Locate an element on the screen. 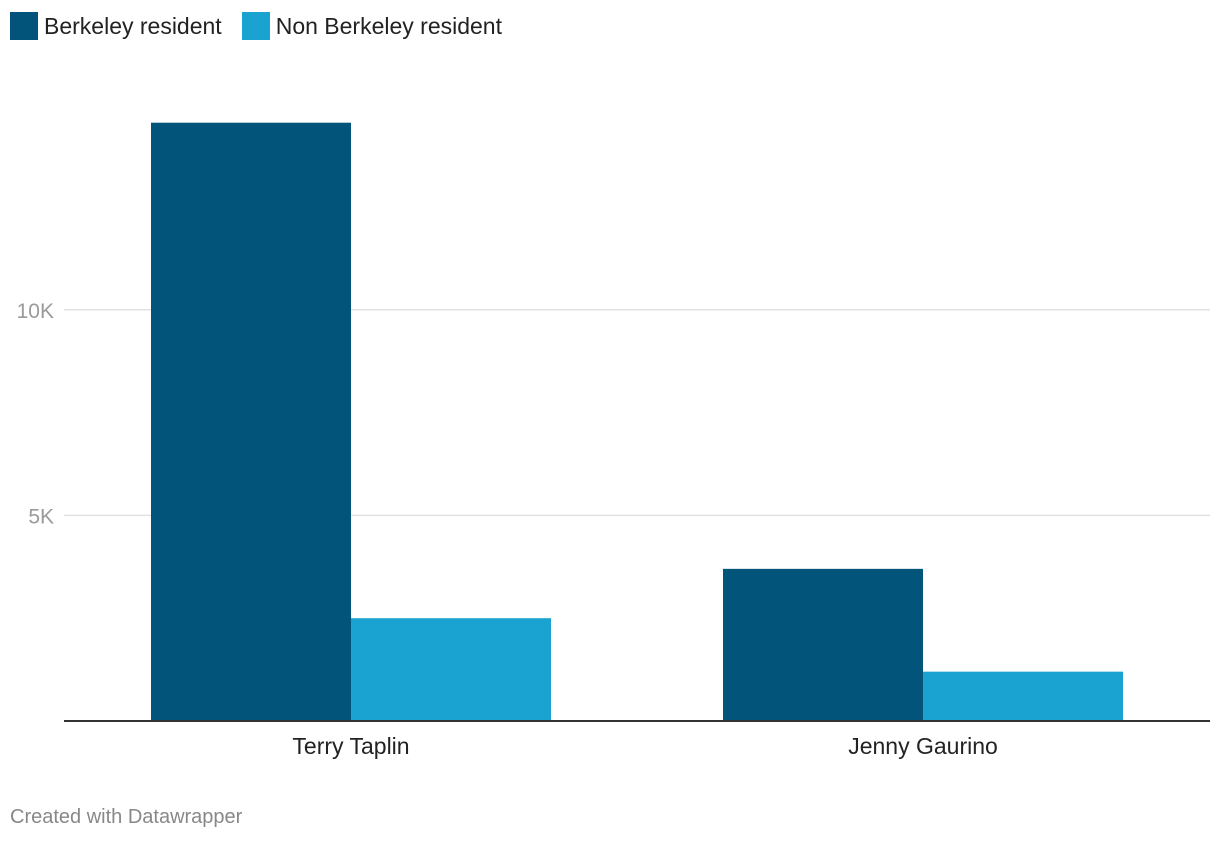 The width and height of the screenshot is (1220, 844). legend-item-non-berkeley: Non Berkeley resident is located at coordinates (371, 26).